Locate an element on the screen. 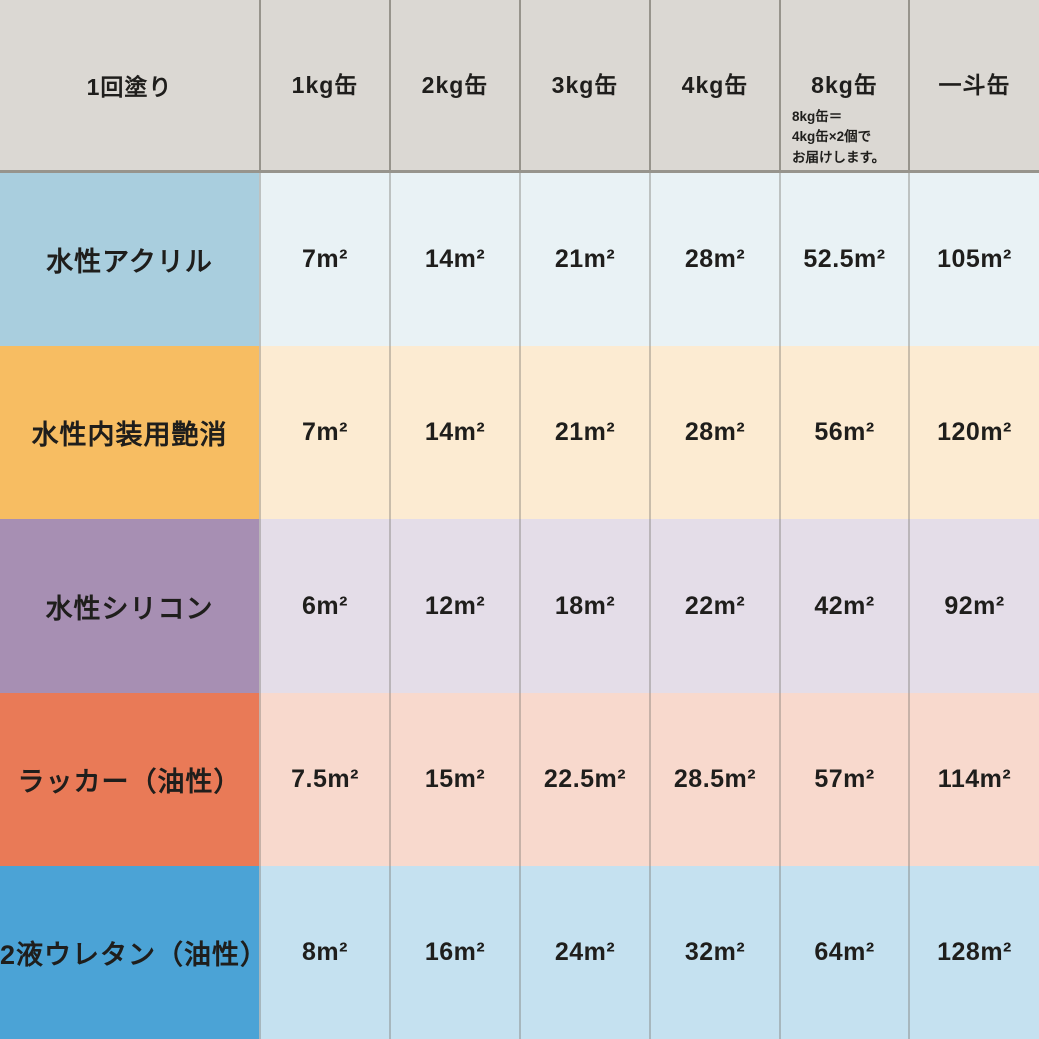 The width and height of the screenshot is (1039, 1039). row-label-water-interior-matte: 水性内装用艶消 is located at coordinates (129, 433).